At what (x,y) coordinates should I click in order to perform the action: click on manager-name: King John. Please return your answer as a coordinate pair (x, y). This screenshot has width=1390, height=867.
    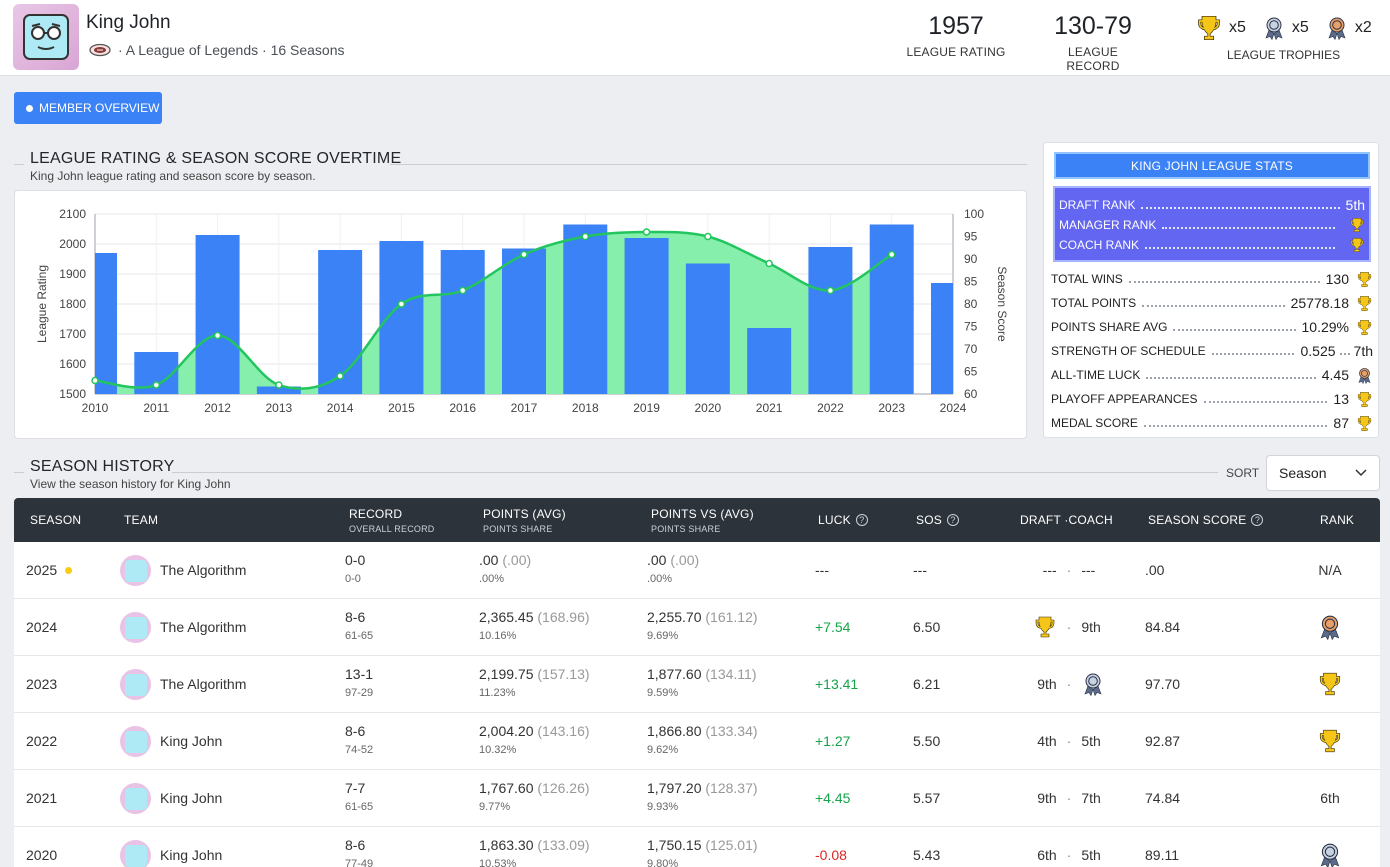
    Looking at the image, I should click on (128, 22).